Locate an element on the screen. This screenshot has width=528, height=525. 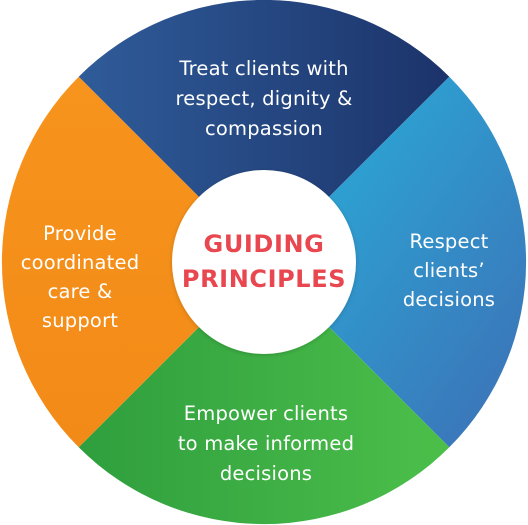
bottom-label-line-1: Empower clients is located at coordinates (266, 413).